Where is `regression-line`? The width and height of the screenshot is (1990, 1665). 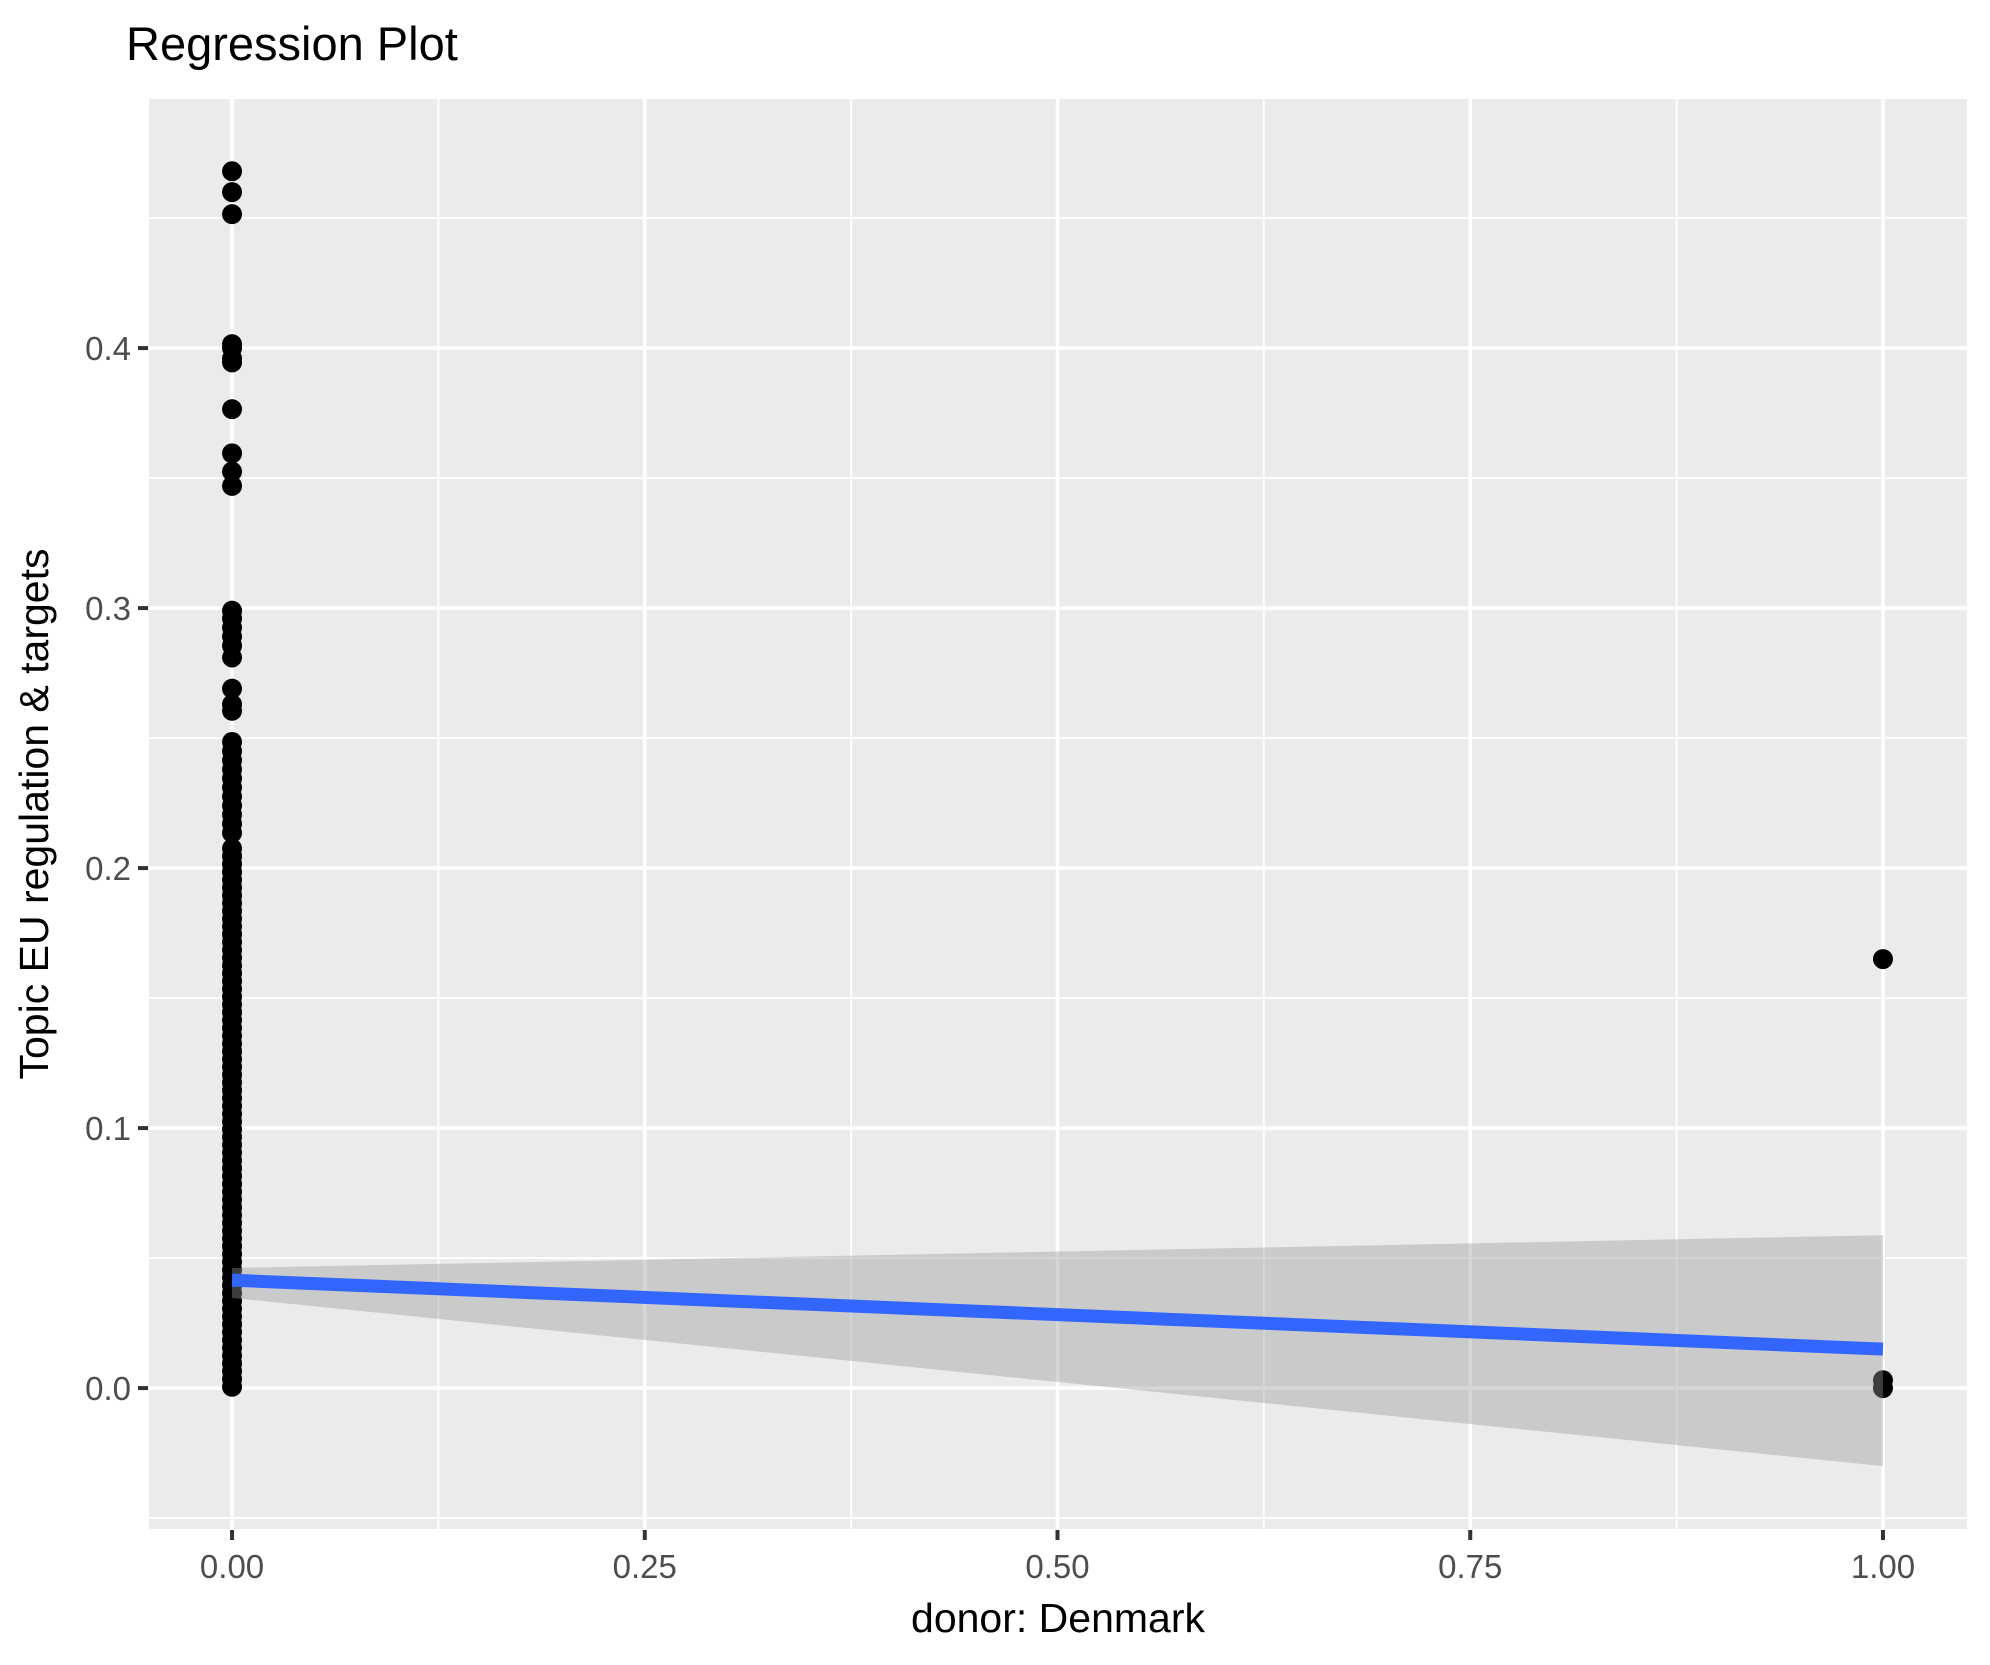 regression-line is located at coordinates (1057, 1314).